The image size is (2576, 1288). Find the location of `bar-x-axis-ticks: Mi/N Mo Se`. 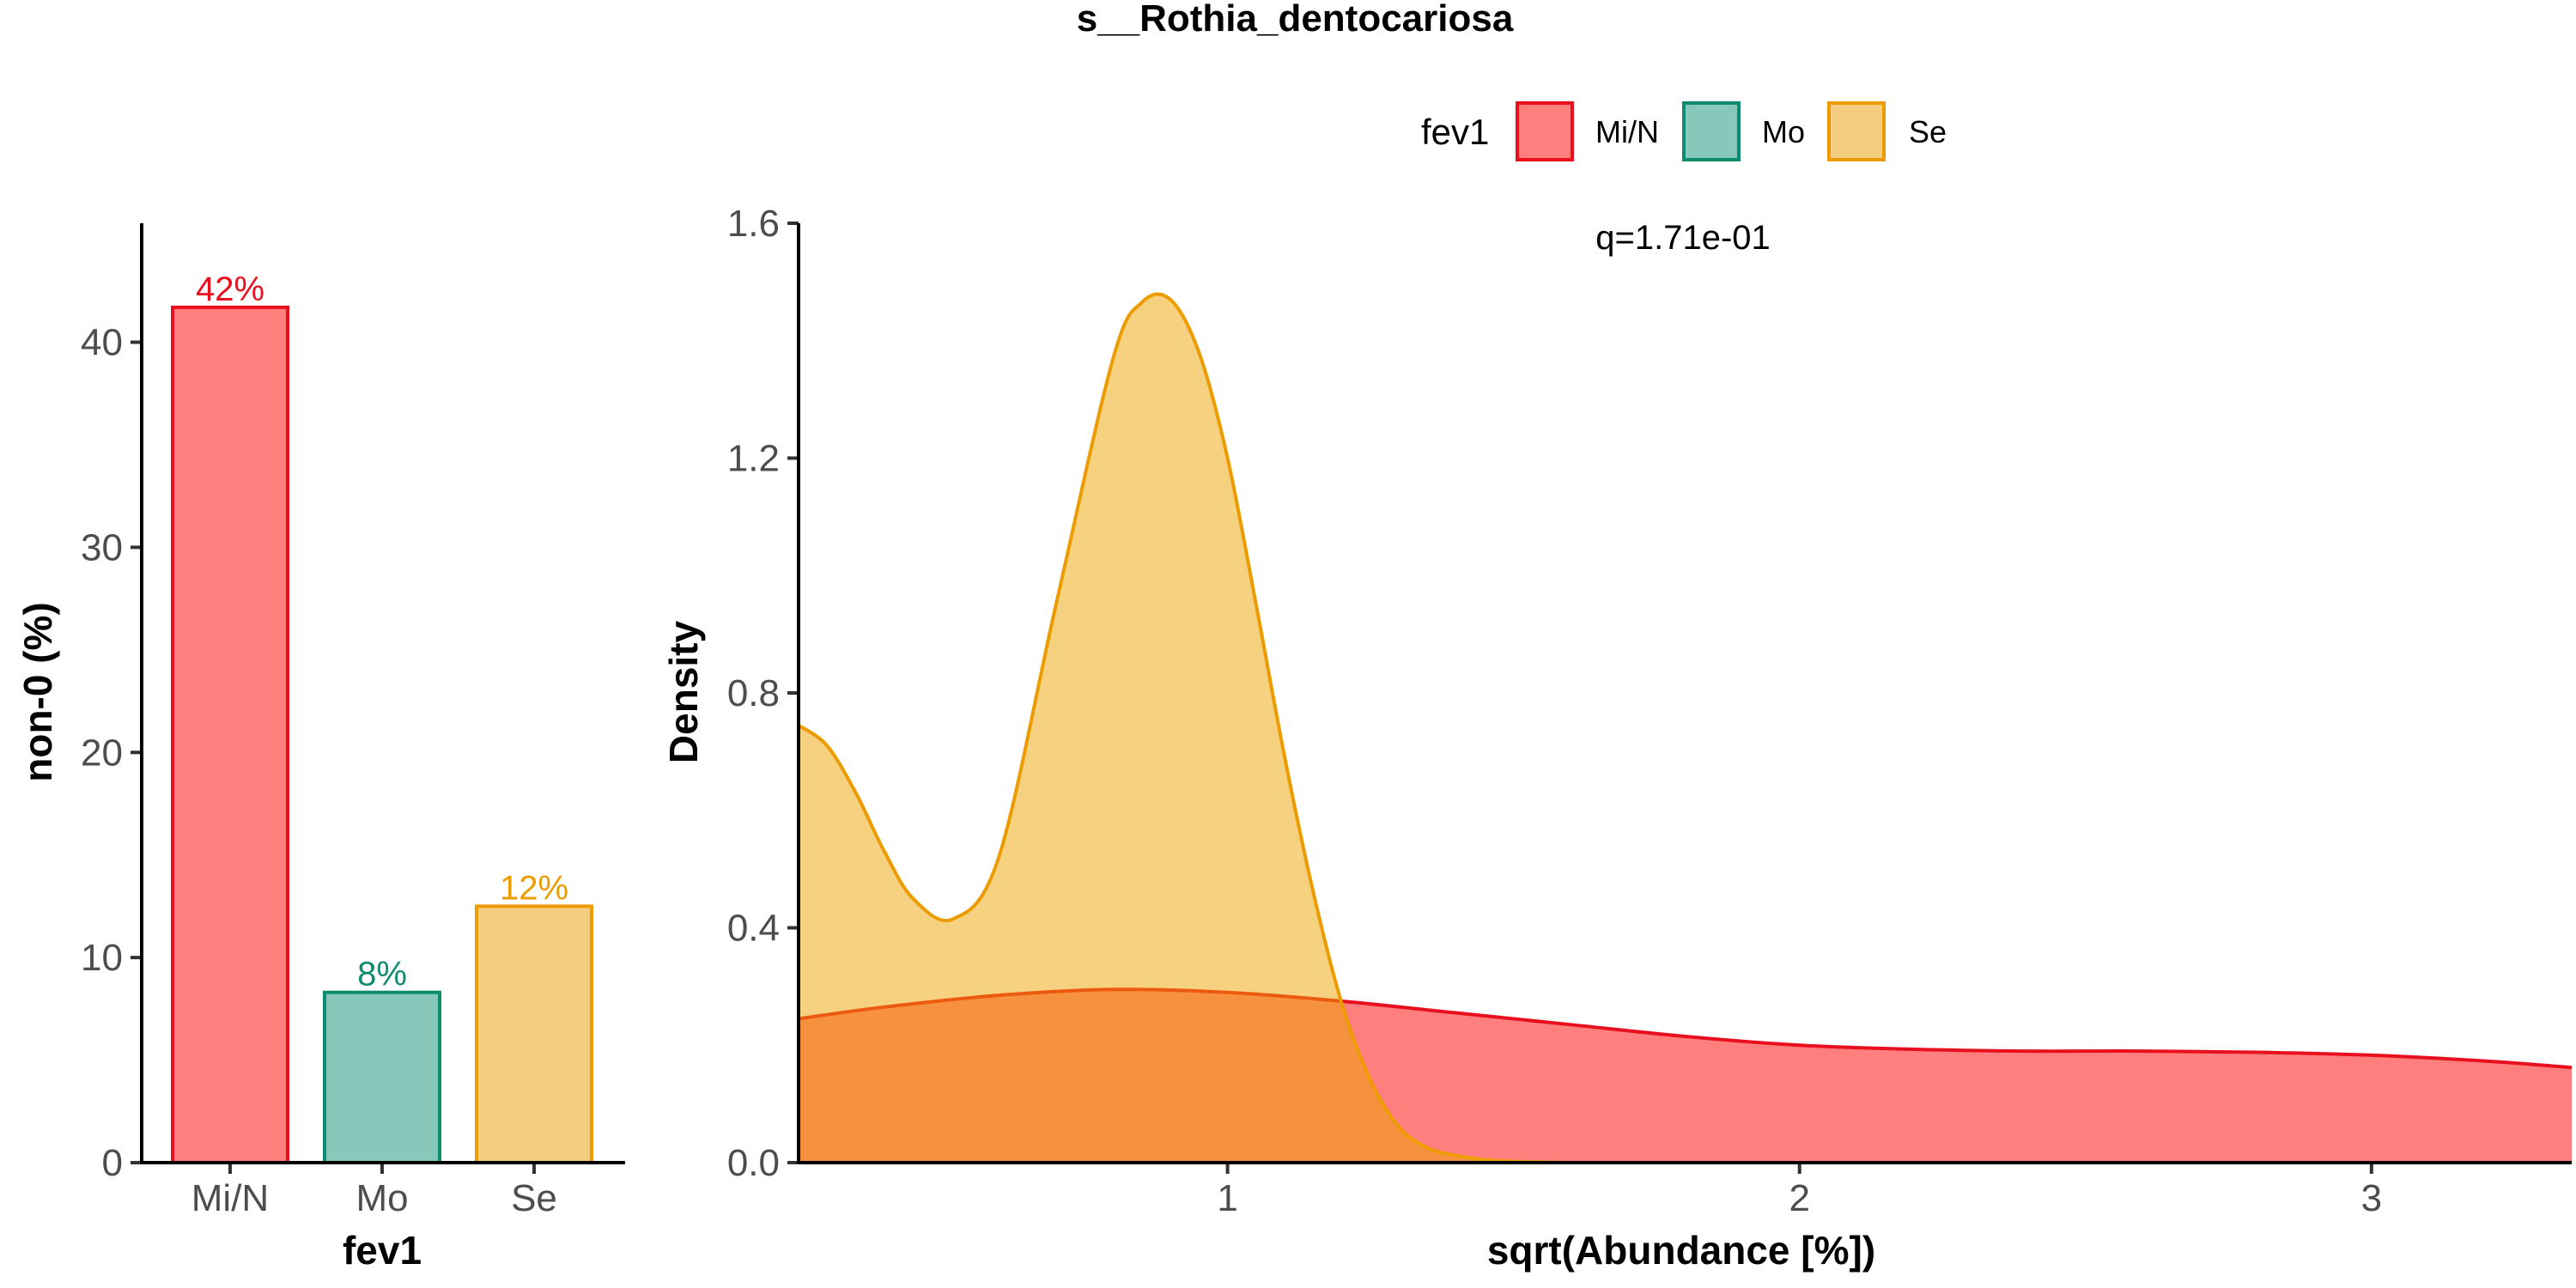

bar-x-axis-ticks: Mi/N Mo Se is located at coordinates (374, 1191).